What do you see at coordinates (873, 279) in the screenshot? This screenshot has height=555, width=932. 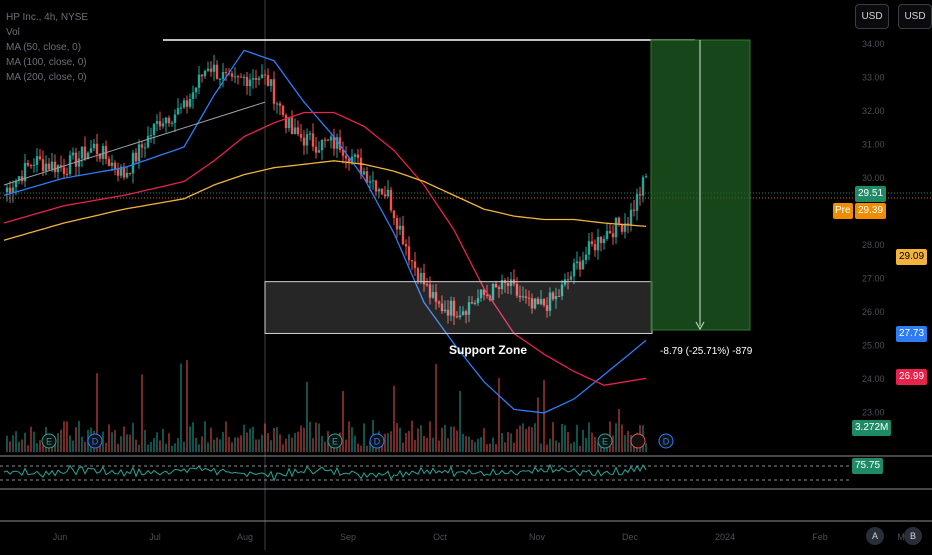 I see `price-tick-label: 27.00` at bounding box center [873, 279].